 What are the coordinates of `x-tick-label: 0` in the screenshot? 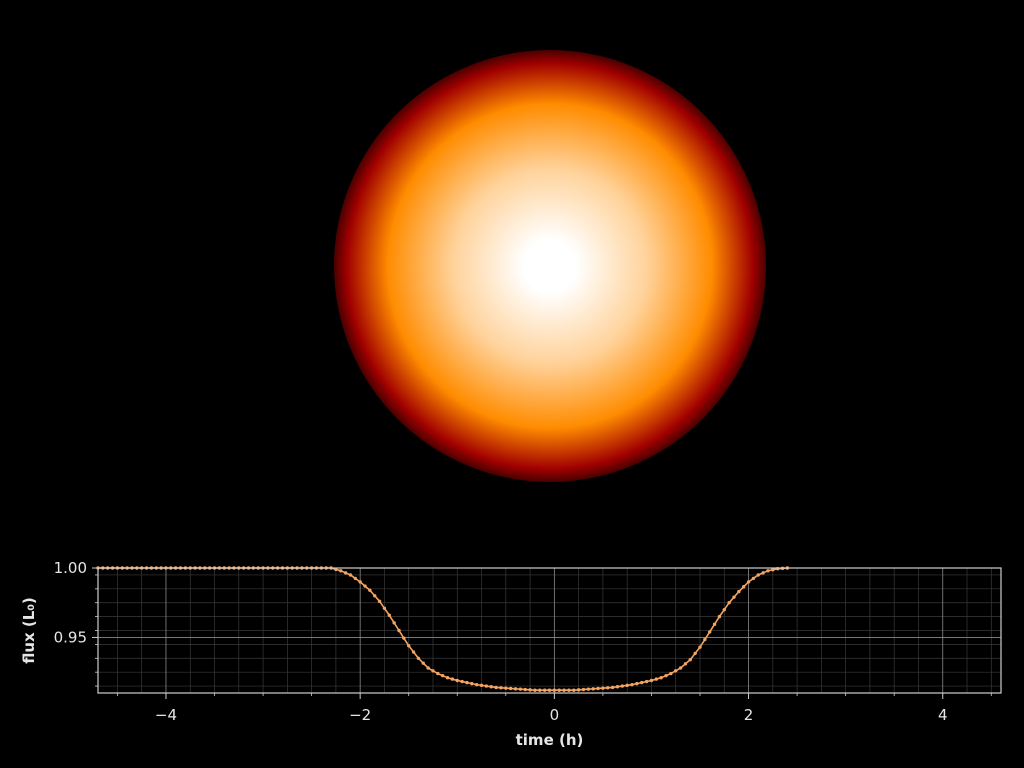 It's located at (555, 715).